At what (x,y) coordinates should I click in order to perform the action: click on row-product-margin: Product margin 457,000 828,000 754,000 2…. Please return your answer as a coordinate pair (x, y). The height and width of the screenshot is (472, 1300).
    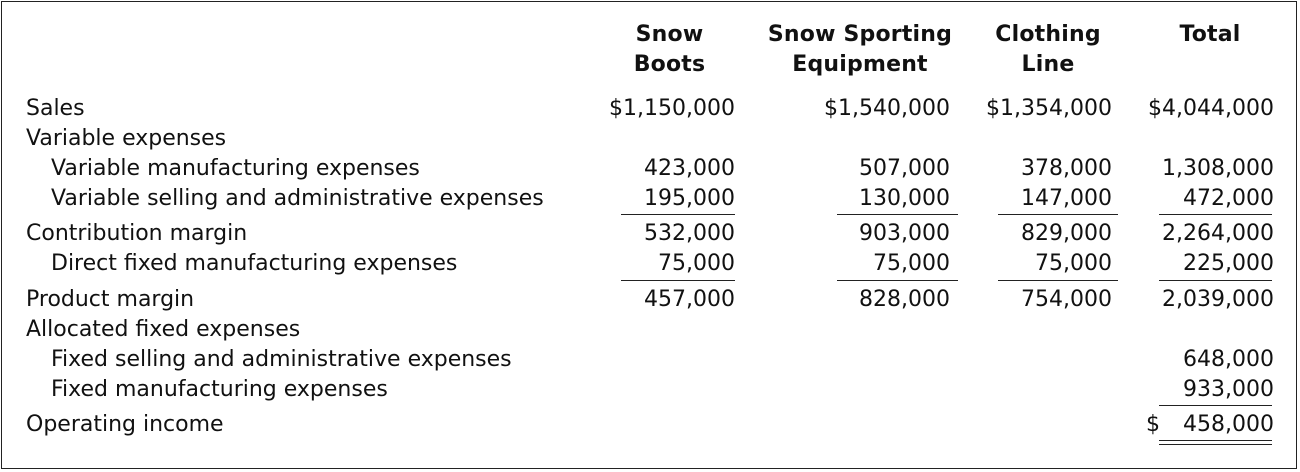
    Looking at the image, I should click on (650, 300).